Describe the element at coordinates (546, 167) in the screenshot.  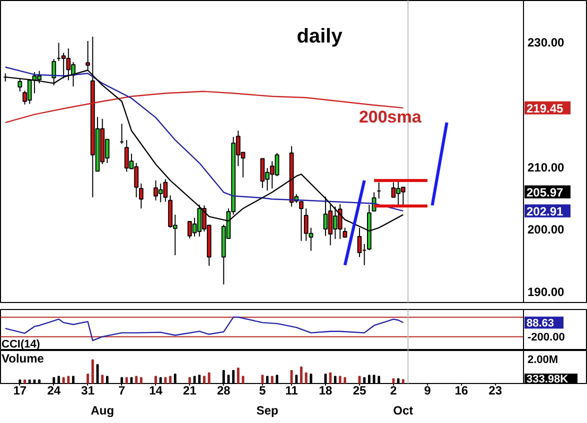
I see `y-tick-label: 210.00` at that location.